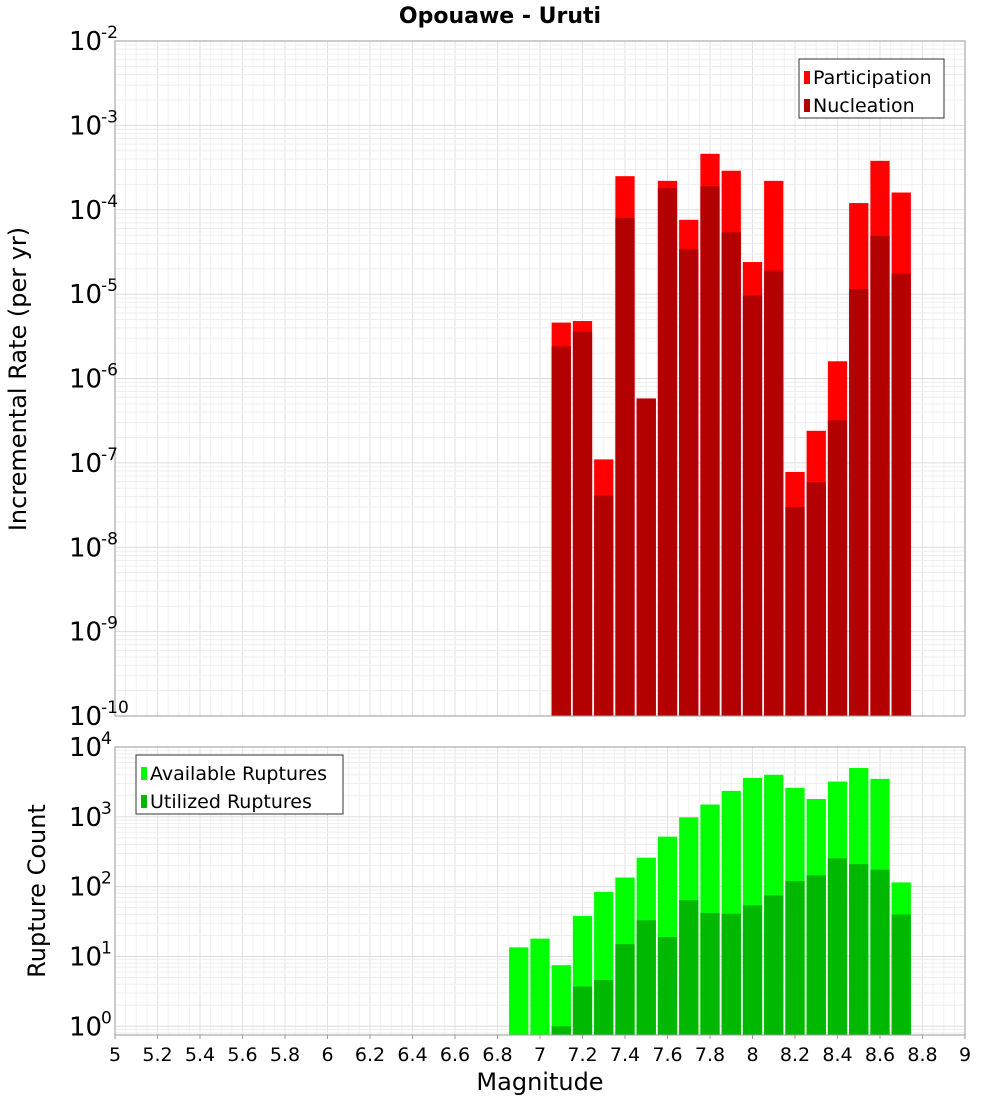 Image resolution: width=1000 pixels, height=1100 pixels. I want to click on x-tick-label: 7.8, so click(710, 1055).